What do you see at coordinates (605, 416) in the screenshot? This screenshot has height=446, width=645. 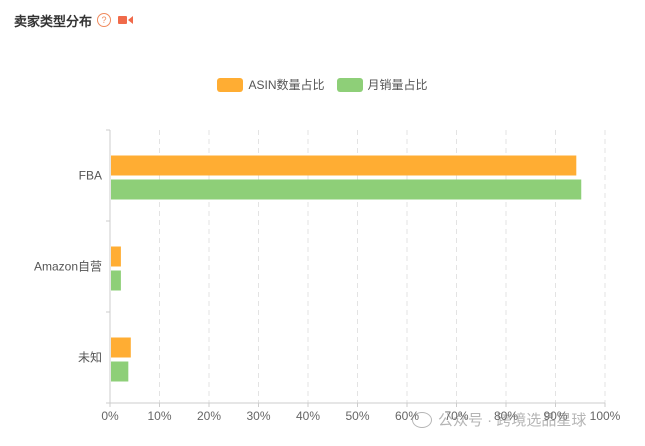 I see `x-tick-label: 100%` at bounding box center [605, 416].